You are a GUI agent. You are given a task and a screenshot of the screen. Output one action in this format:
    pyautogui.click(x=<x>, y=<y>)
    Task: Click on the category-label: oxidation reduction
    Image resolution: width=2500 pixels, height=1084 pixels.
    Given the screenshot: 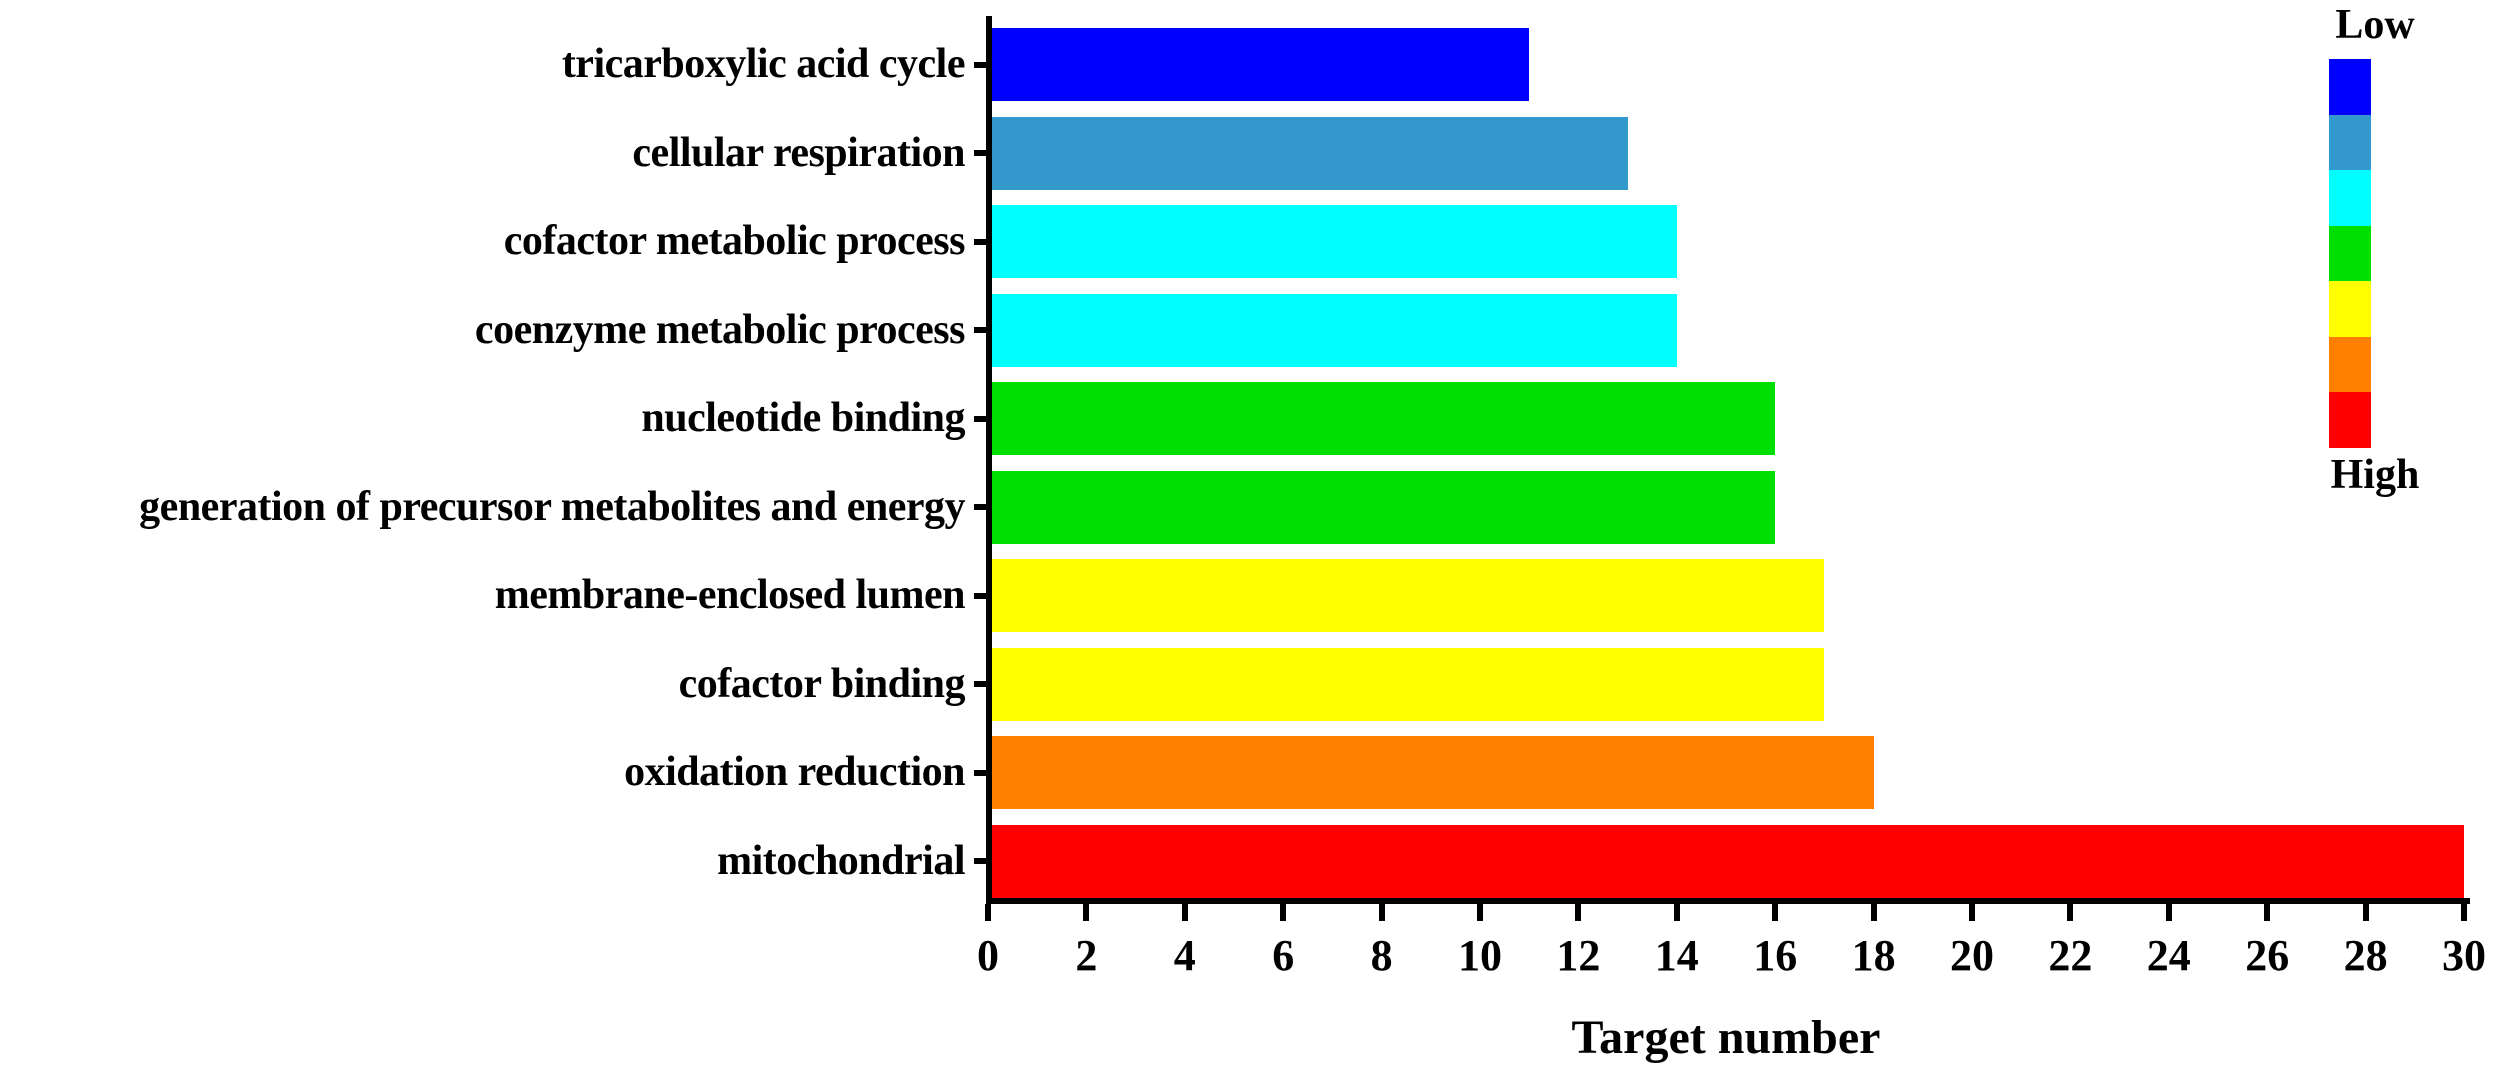 What is the action you would take?
    pyautogui.click(x=794, y=772)
    